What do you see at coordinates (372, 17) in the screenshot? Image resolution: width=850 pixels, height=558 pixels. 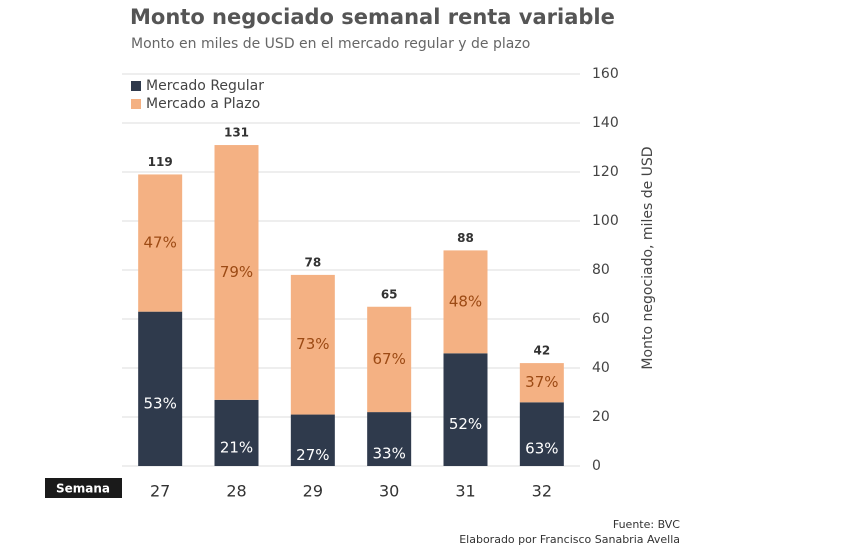 I see `chart-title: Monto negociado semanal renta variable` at bounding box center [372, 17].